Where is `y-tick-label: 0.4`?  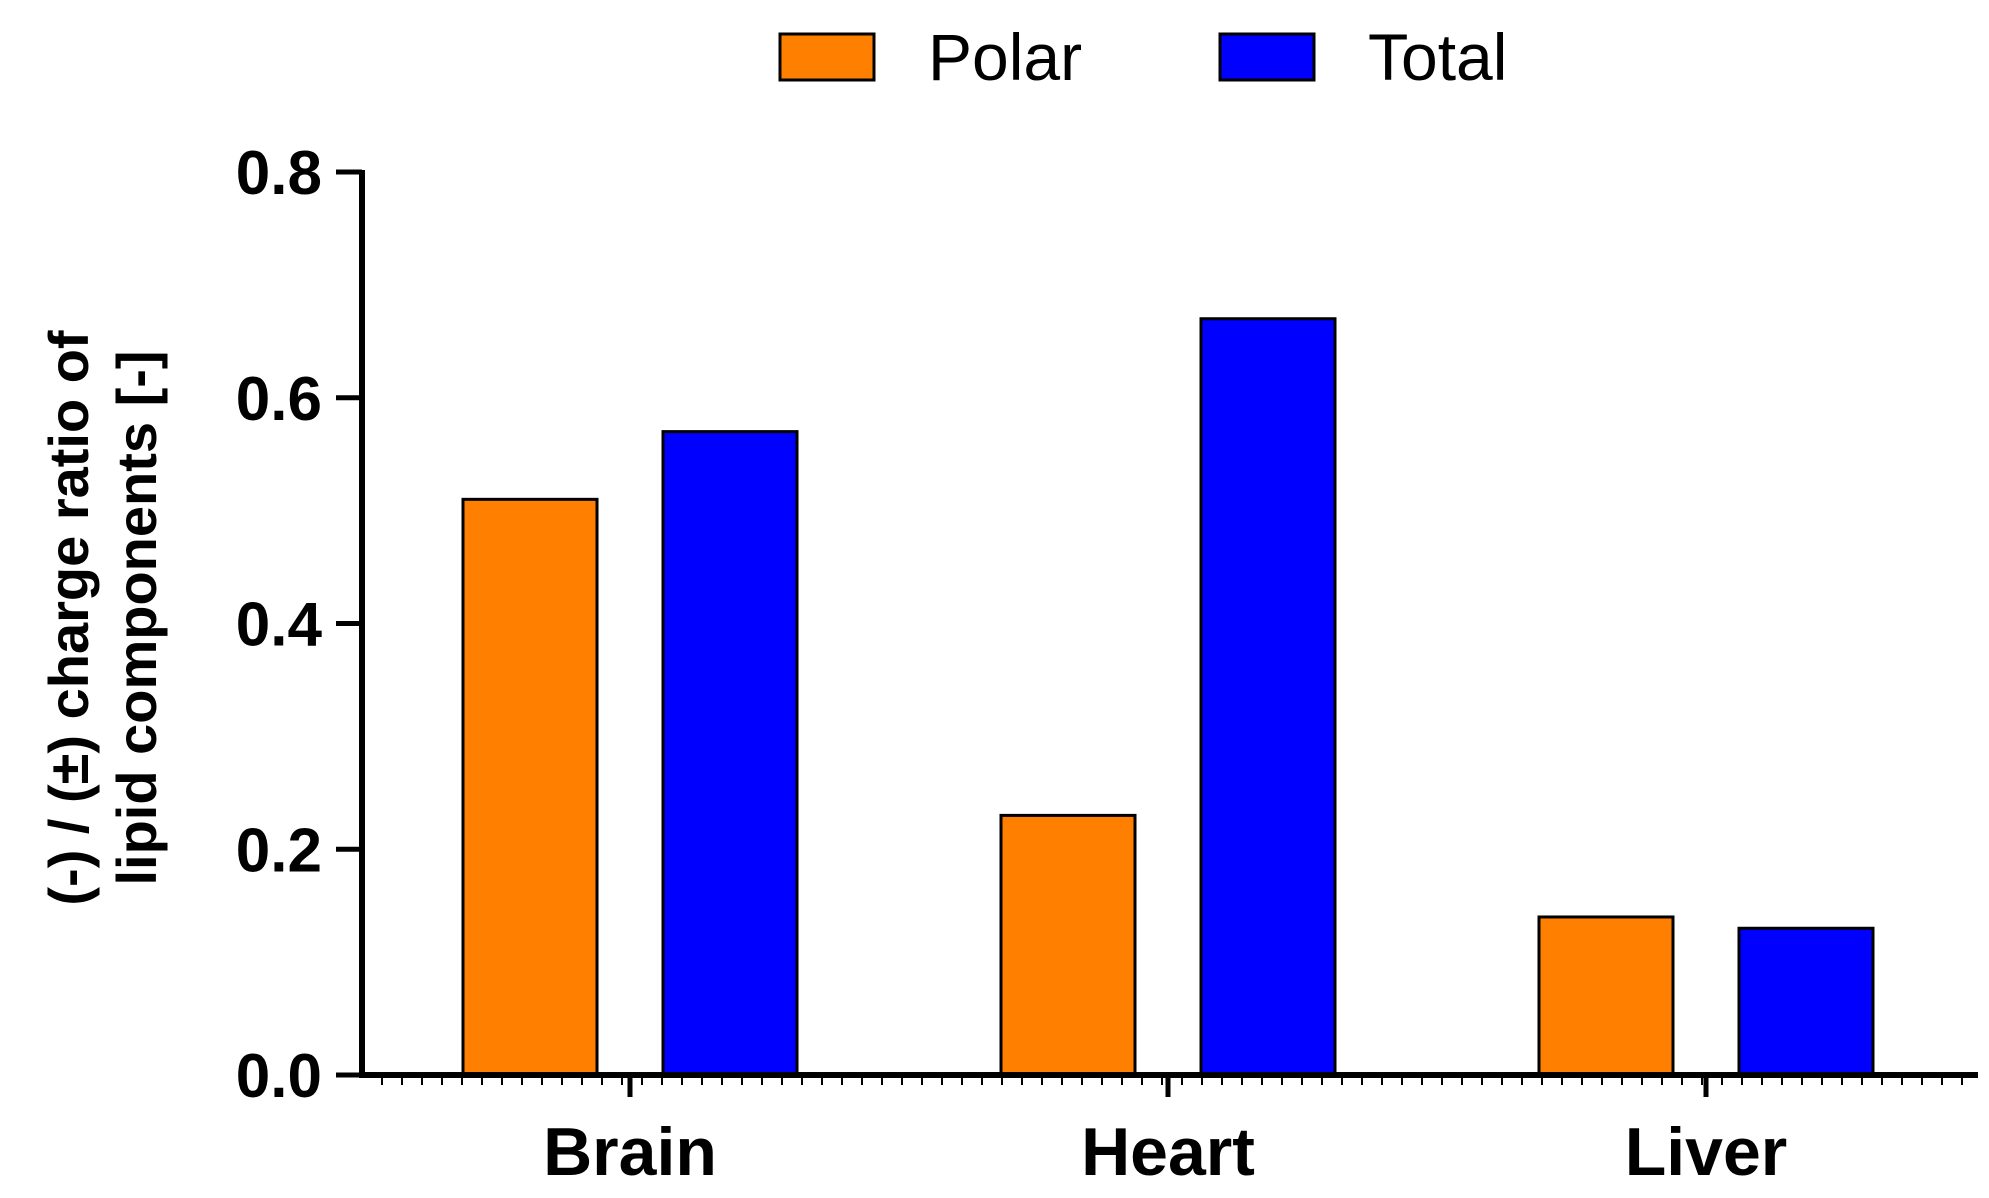
y-tick-label: 0.4 is located at coordinates (279, 625).